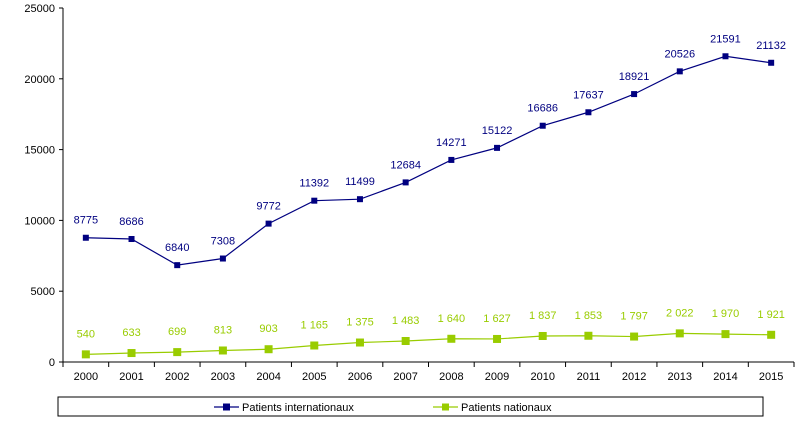 The width and height of the screenshot is (800, 428). I want to click on data-label: 1 483, so click(406, 321).